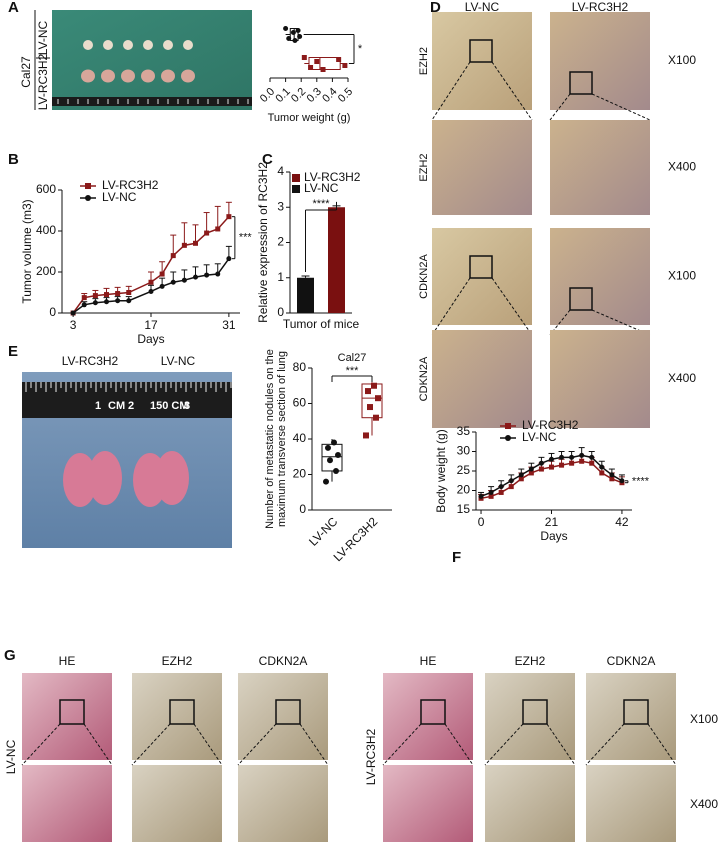 This screenshot has width=724, height=842. I want to click on y-tick-label: 600, so click(46, 189).